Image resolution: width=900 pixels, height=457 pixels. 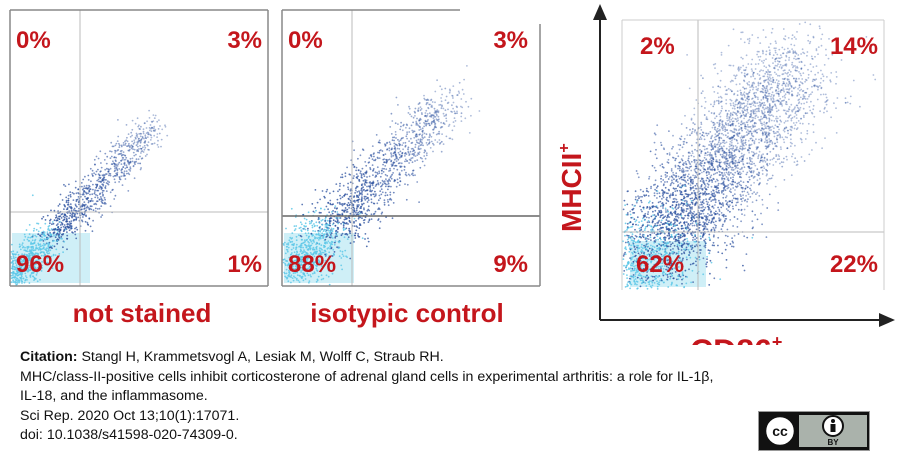 What do you see at coordinates (244, 264) in the screenshot?
I see `quadrant-label-lower-right: 1%` at bounding box center [244, 264].